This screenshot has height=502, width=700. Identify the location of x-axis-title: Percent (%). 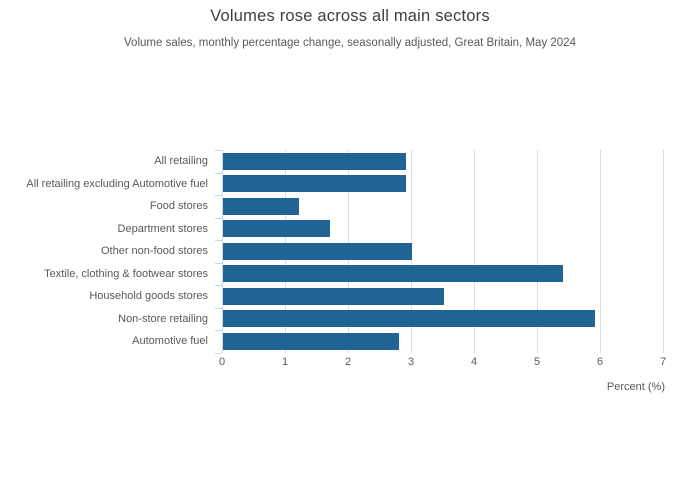
(635, 387).